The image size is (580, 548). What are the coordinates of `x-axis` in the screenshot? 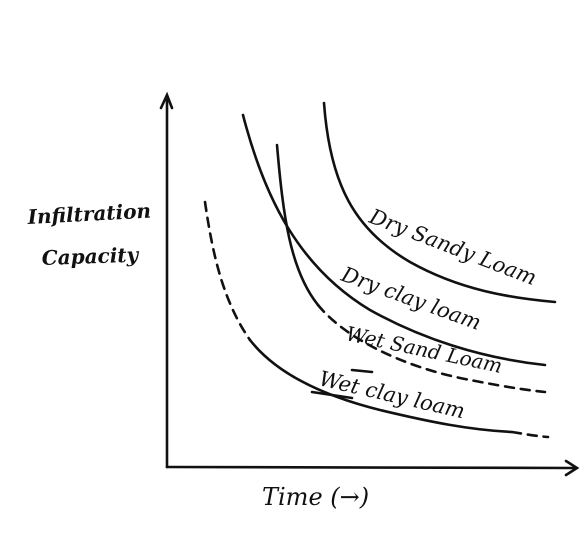 It's located at (370, 467).